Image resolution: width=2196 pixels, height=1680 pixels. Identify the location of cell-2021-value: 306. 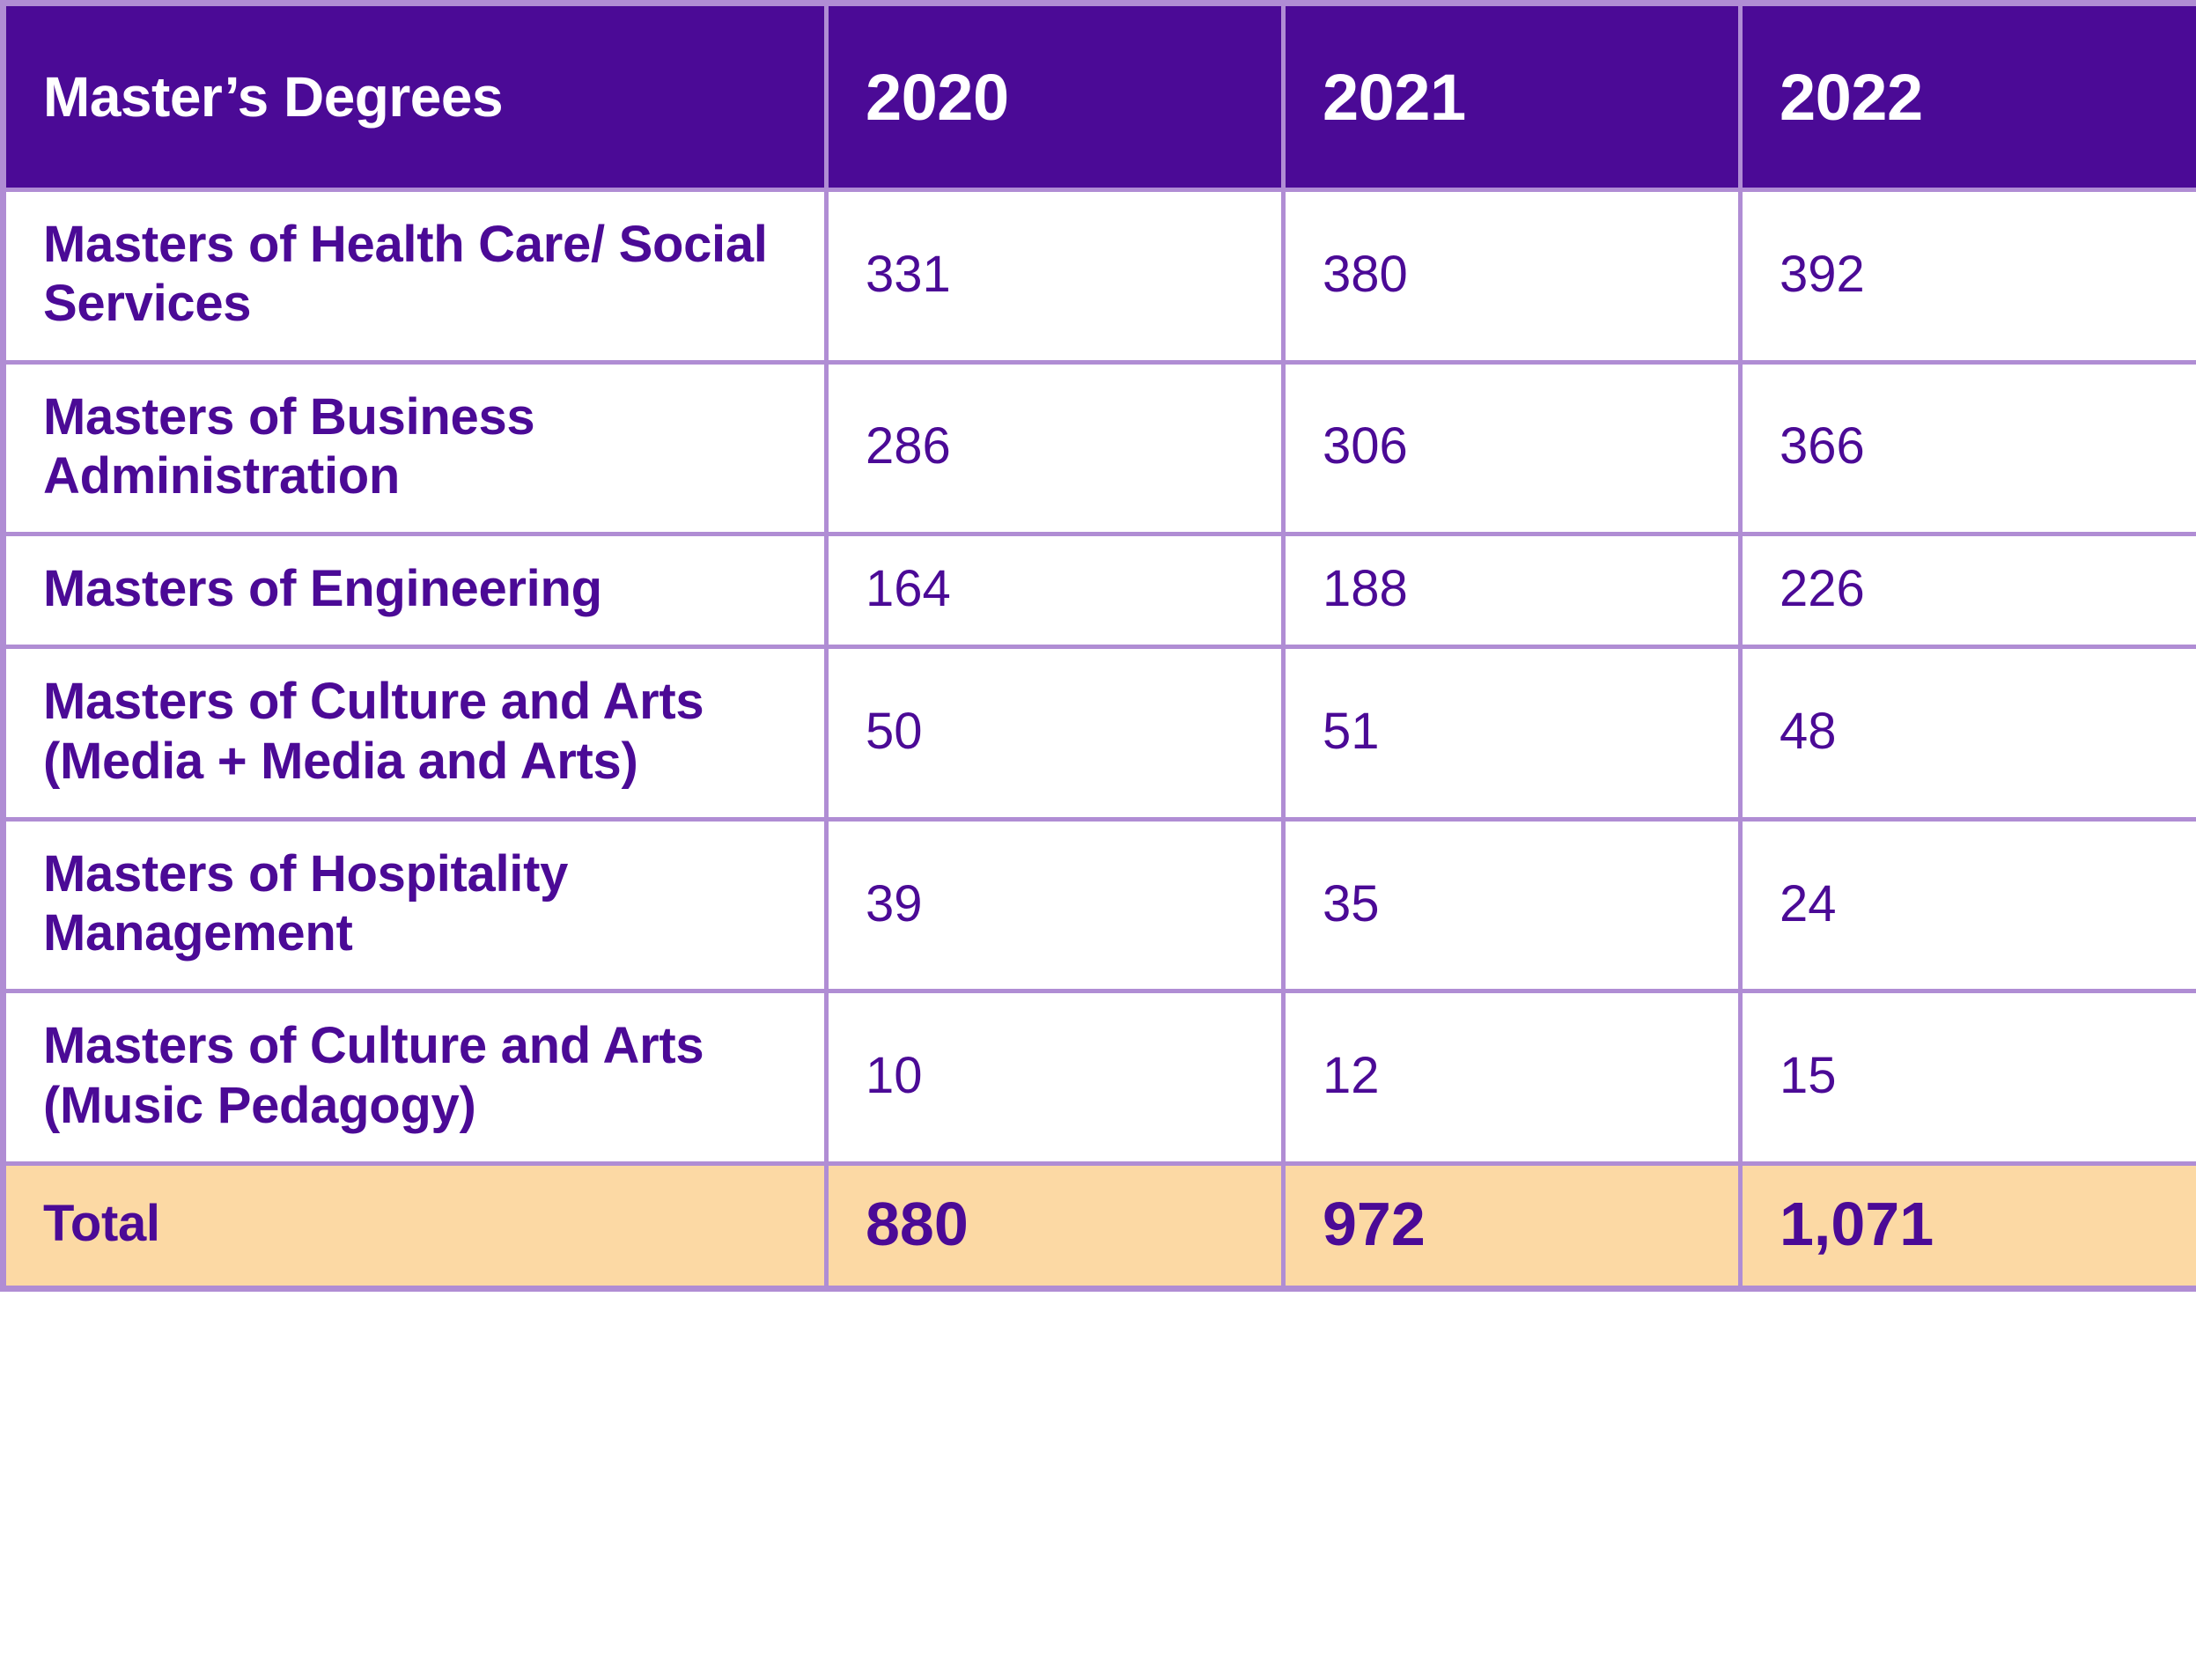
(1512, 448).